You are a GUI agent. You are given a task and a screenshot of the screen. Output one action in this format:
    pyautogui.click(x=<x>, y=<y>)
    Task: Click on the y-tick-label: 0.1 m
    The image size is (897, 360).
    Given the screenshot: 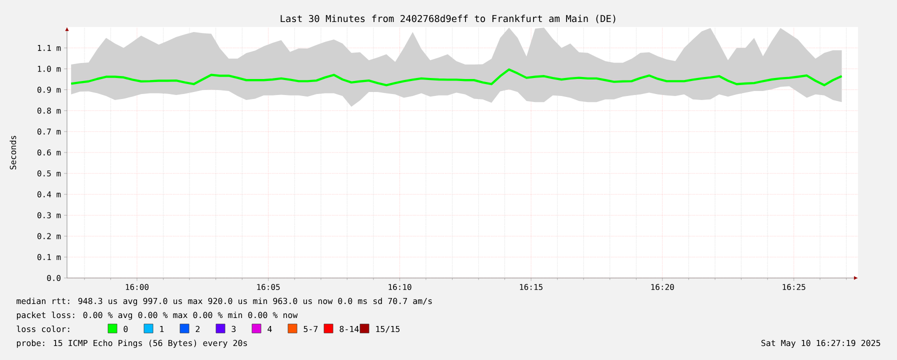 What is the action you would take?
    pyautogui.click(x=49, y=257)
    